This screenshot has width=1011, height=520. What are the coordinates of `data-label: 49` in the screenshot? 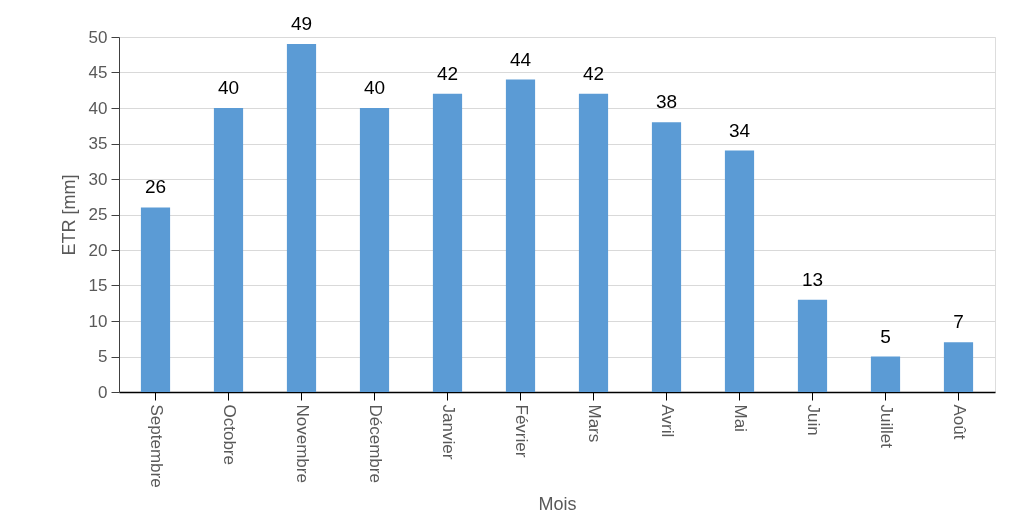 It's located at (301, 24).